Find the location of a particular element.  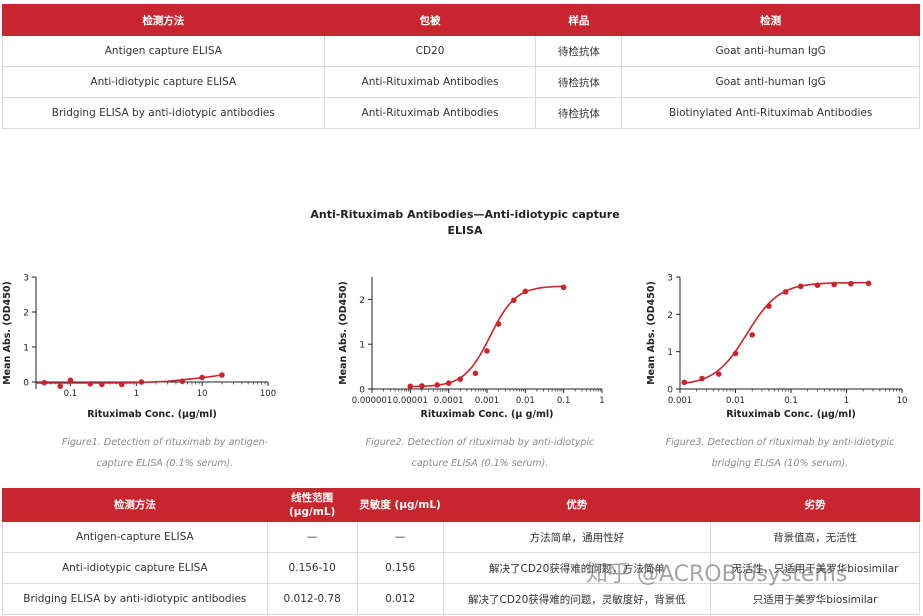

cell-detection: Goat anti-human IgG is located at coordinates (770, 51).